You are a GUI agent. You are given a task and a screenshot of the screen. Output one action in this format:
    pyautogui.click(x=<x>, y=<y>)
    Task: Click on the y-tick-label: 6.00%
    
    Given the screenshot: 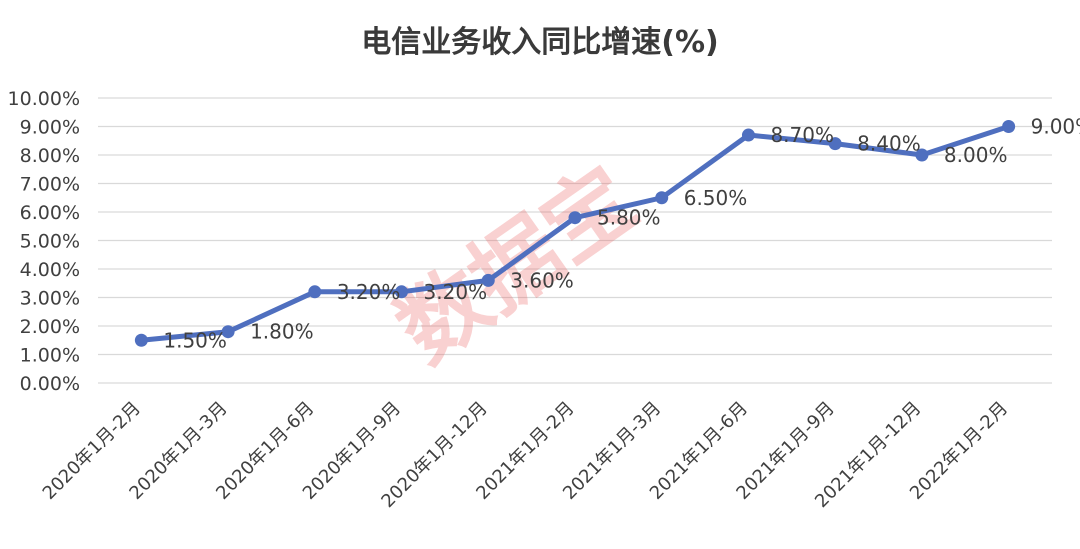 What is the action you would take?
    pyautogui.click(x=50, y=213)
    